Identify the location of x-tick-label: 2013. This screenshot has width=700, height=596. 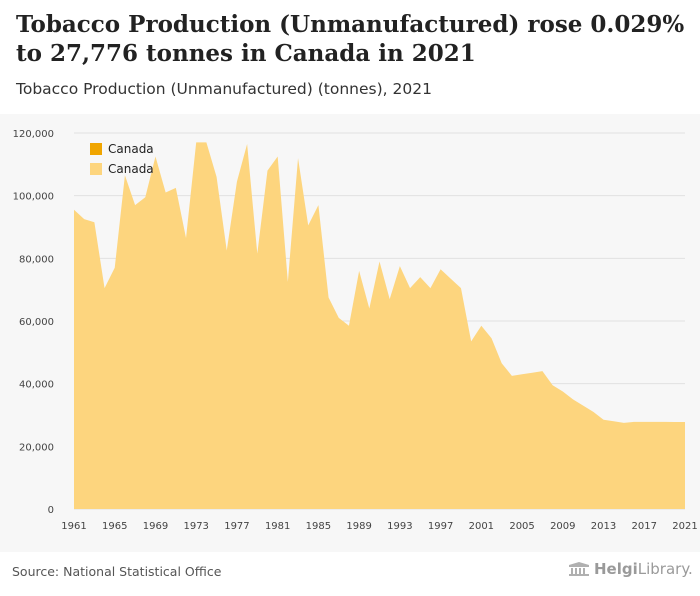
(603, 526).